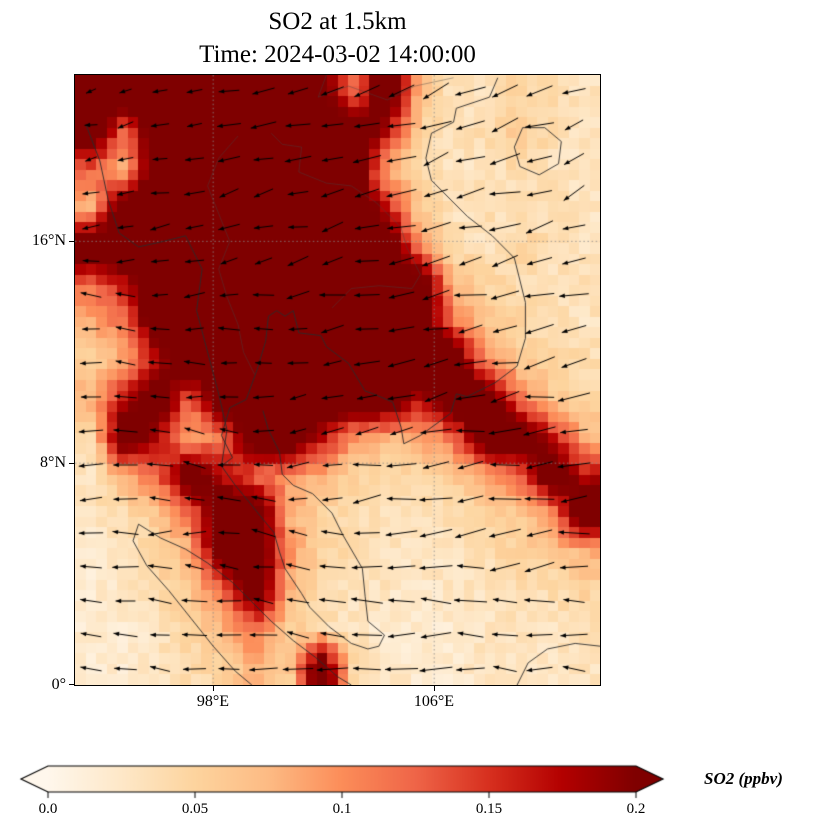  I want to click on chart-title: SO2 at 1.5km, so click(337, 21).